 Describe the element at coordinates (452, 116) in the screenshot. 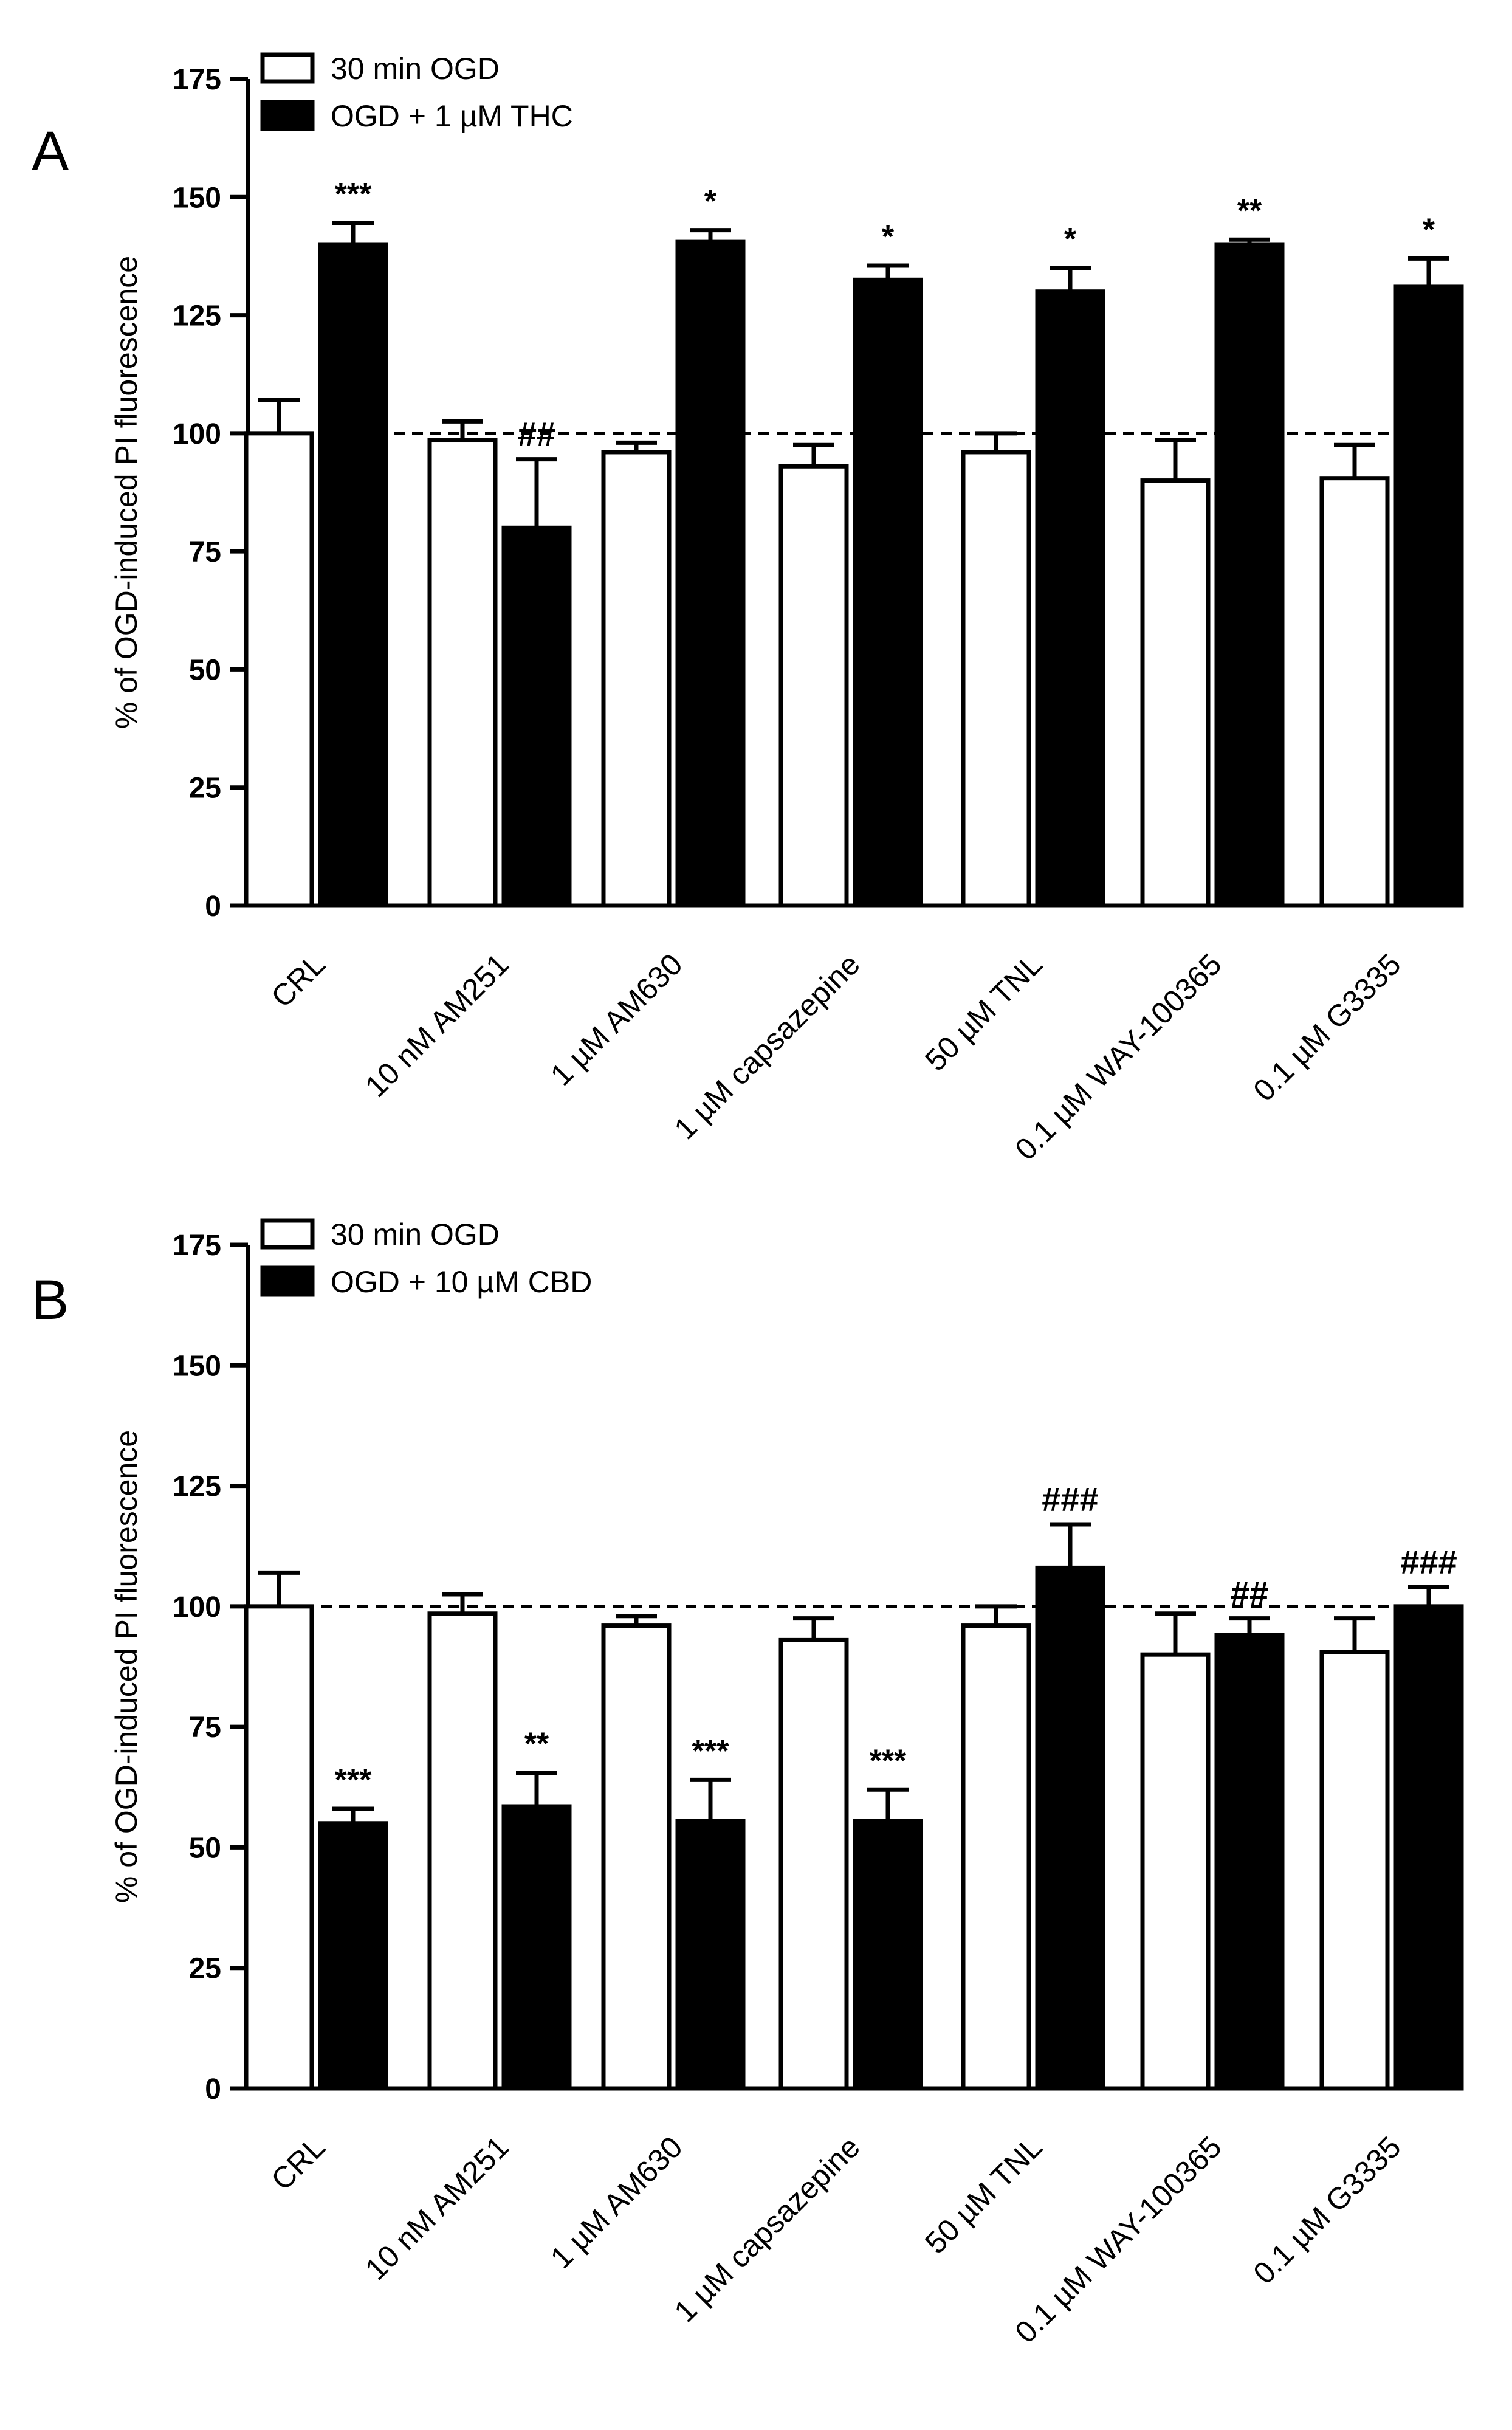

I see `legend-label: OGD + 1 µM THC` at that location.